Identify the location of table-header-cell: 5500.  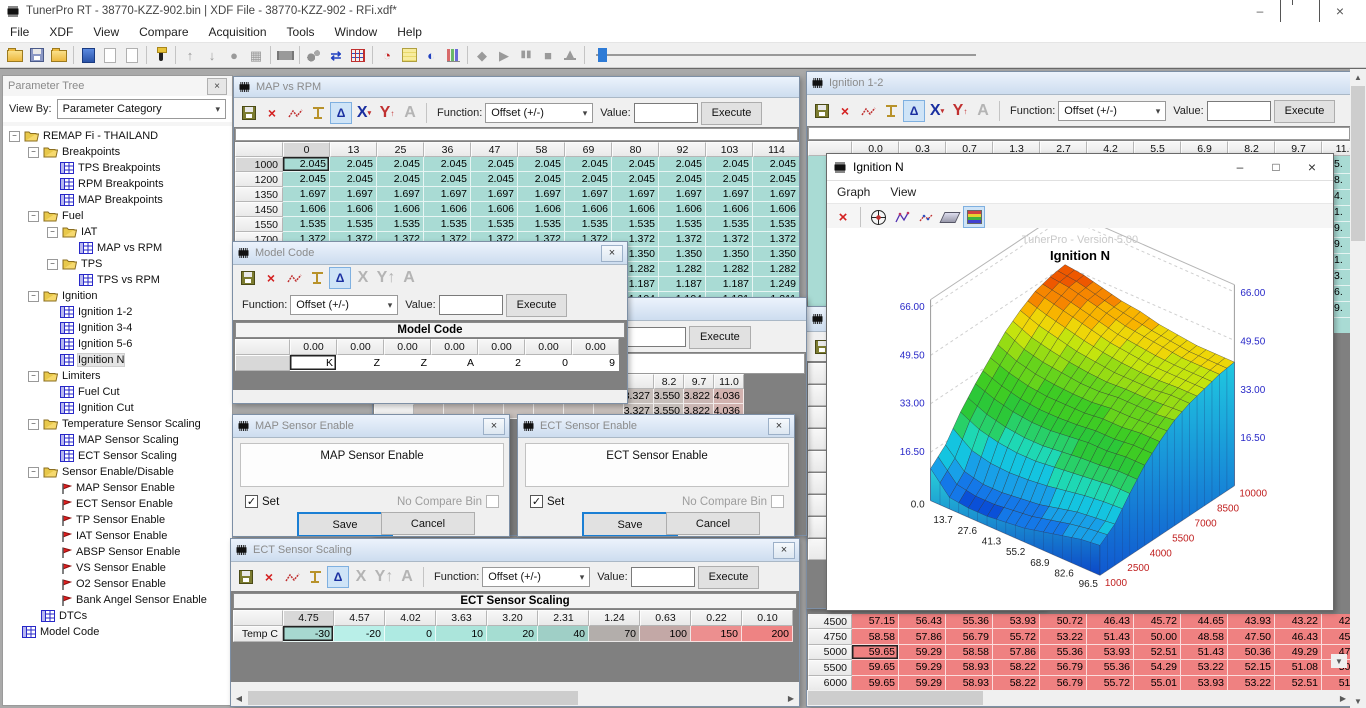
(830, 668).